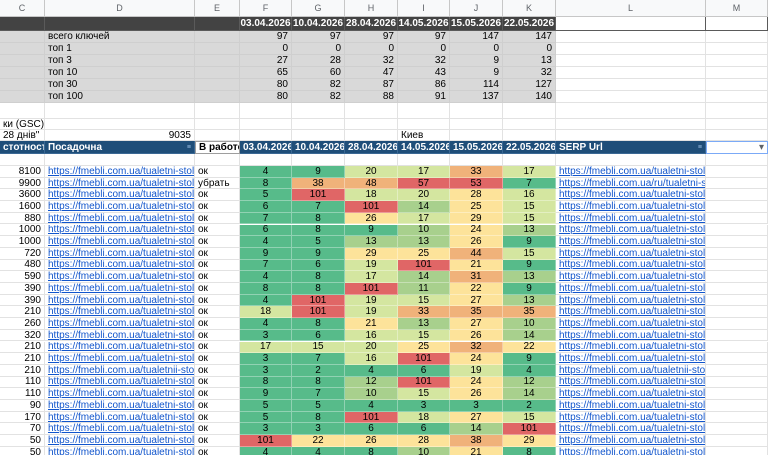 The width and height of the screenshot is (768, 455). What do you see at coordinates (188, 147) in the screenshot?
I see `filter-icon: ≡` at bounding box center [188, 147].